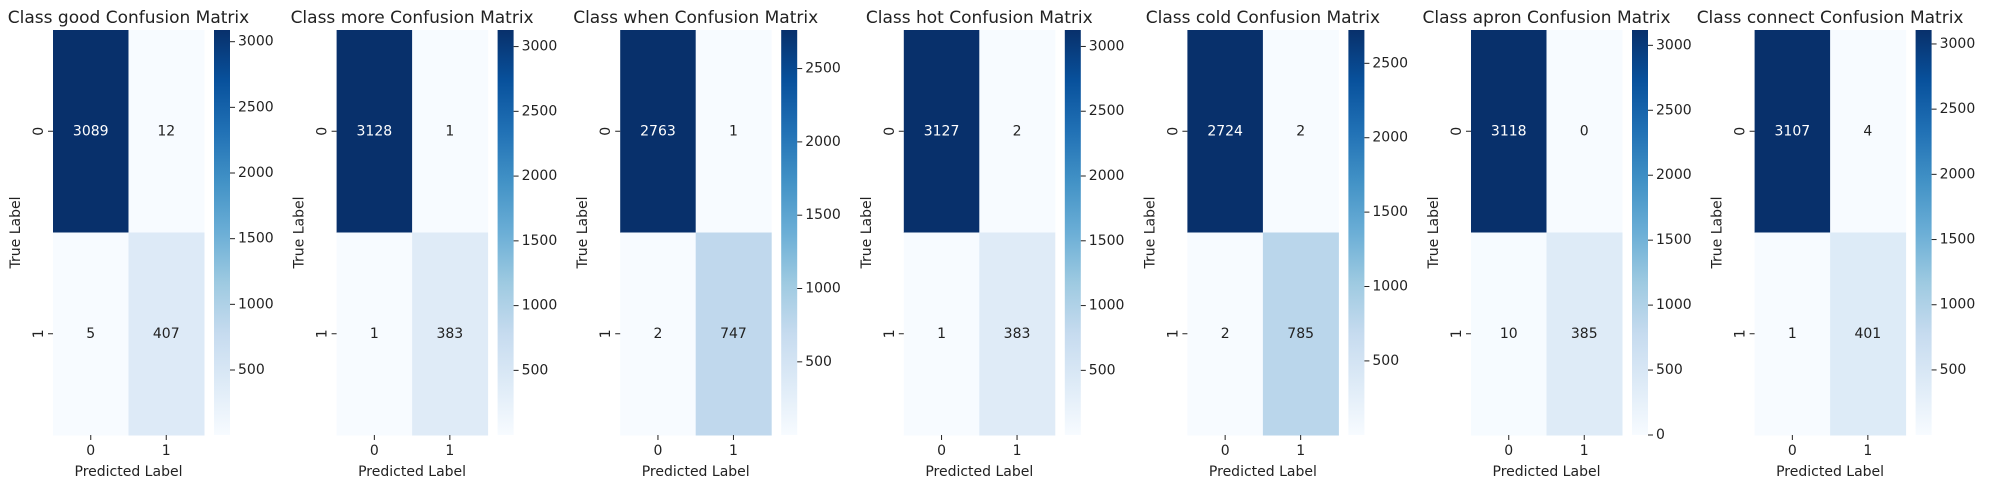 Image resolution: width=1990 pixels, height=490 pixels. I want to click on cell-label: 747, so click(733, 334).